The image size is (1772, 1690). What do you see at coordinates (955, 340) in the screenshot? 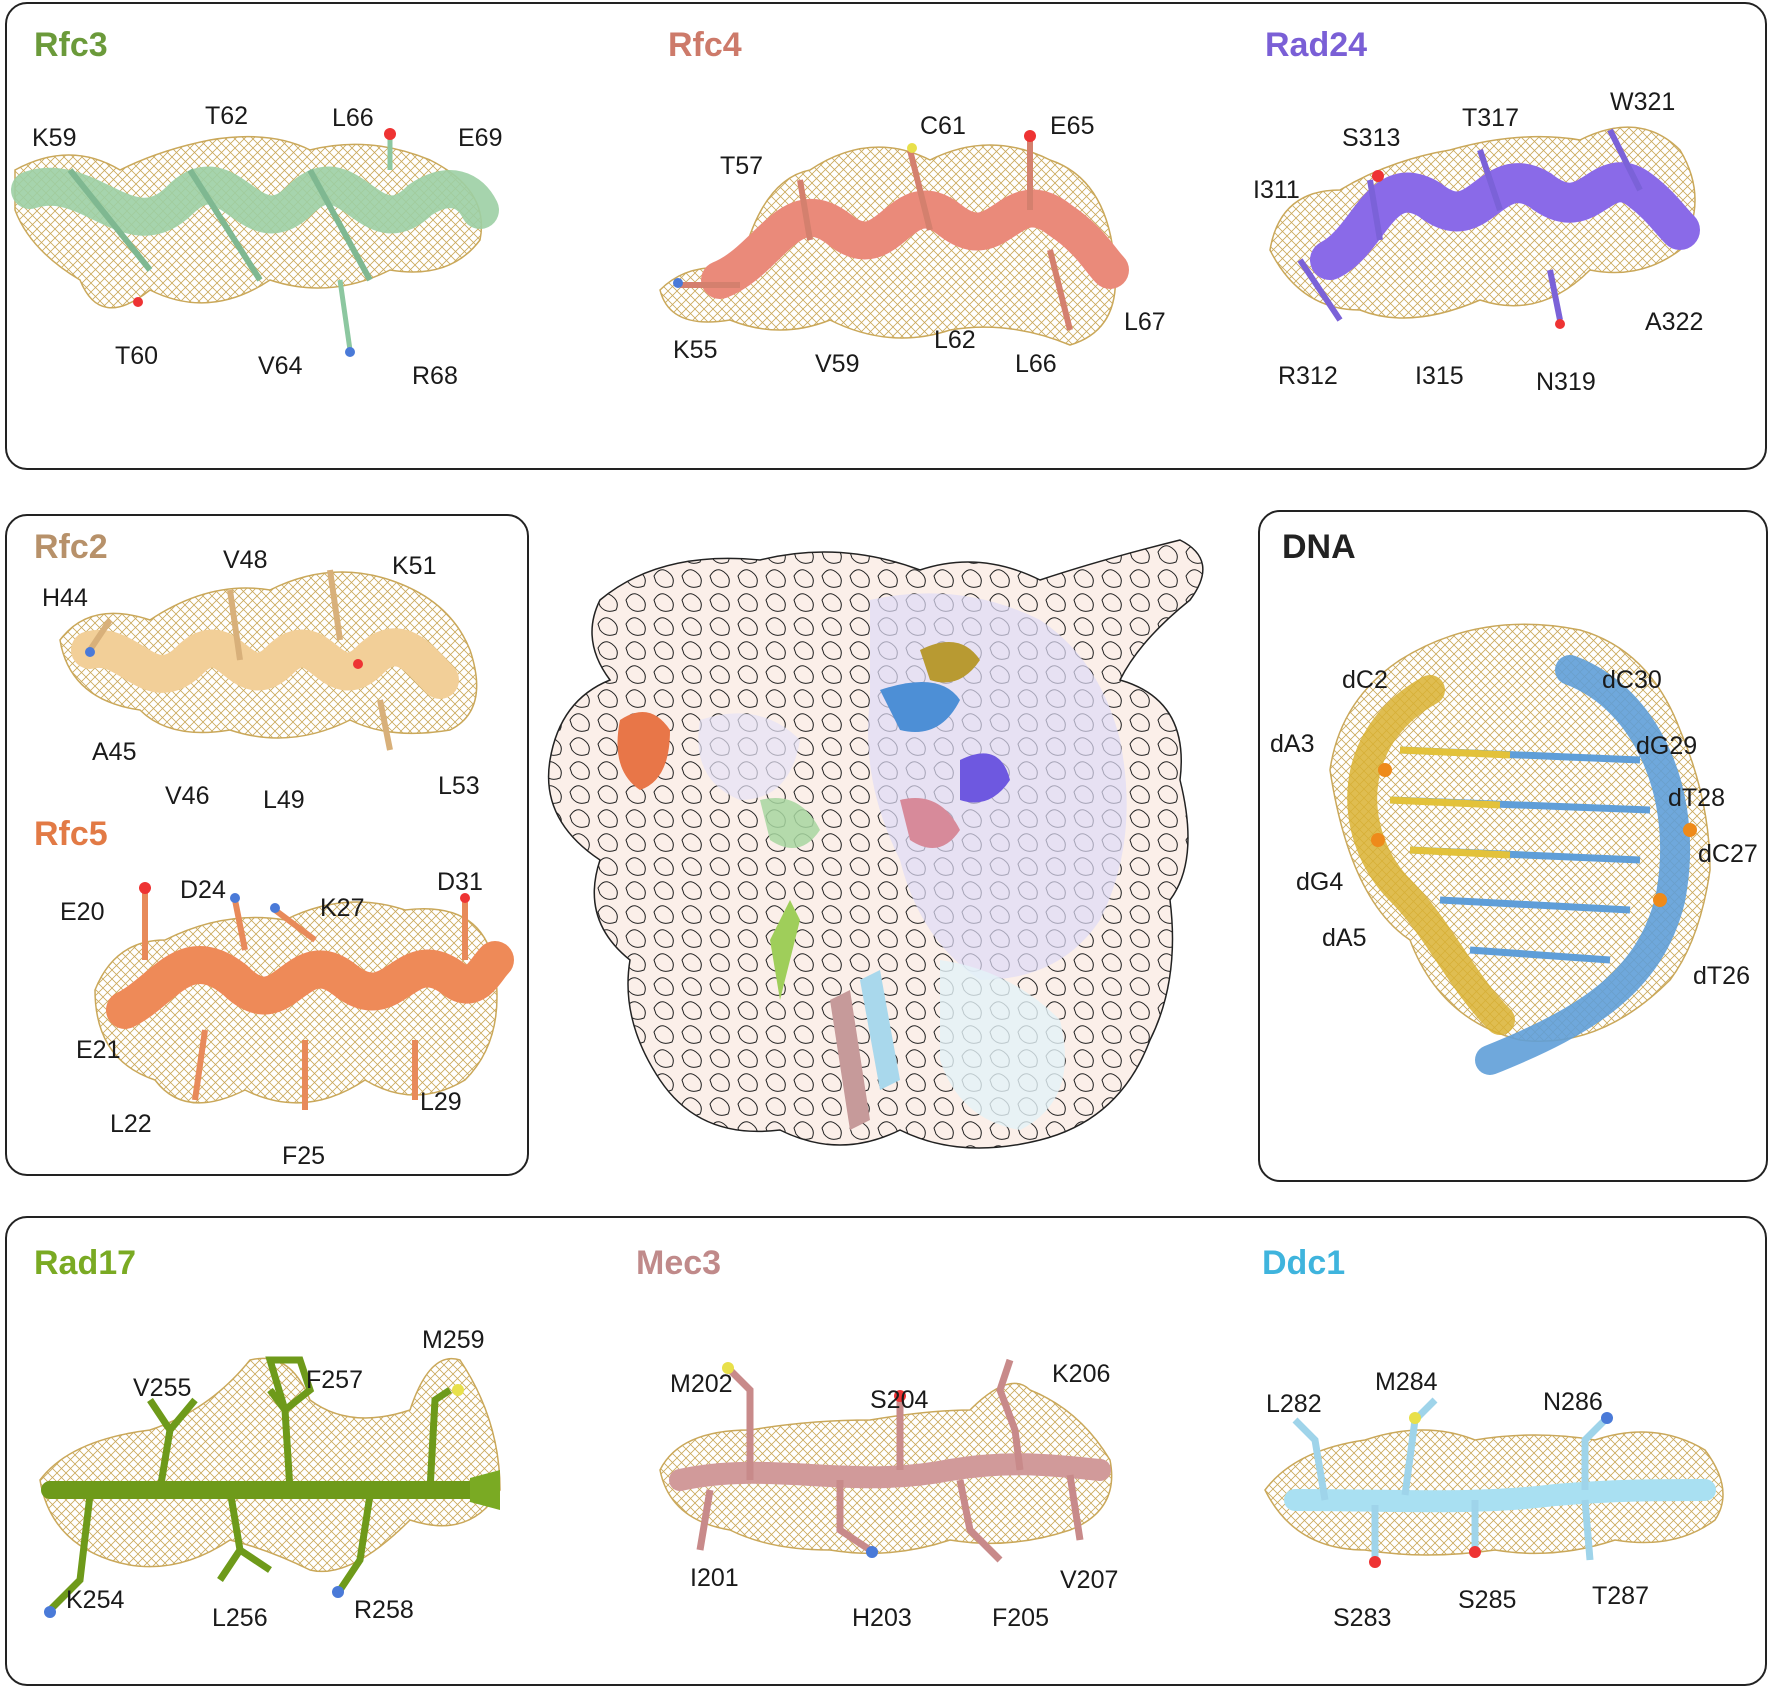
I see `rfc4-label-l62: L62` at bounding box center [955, 340].